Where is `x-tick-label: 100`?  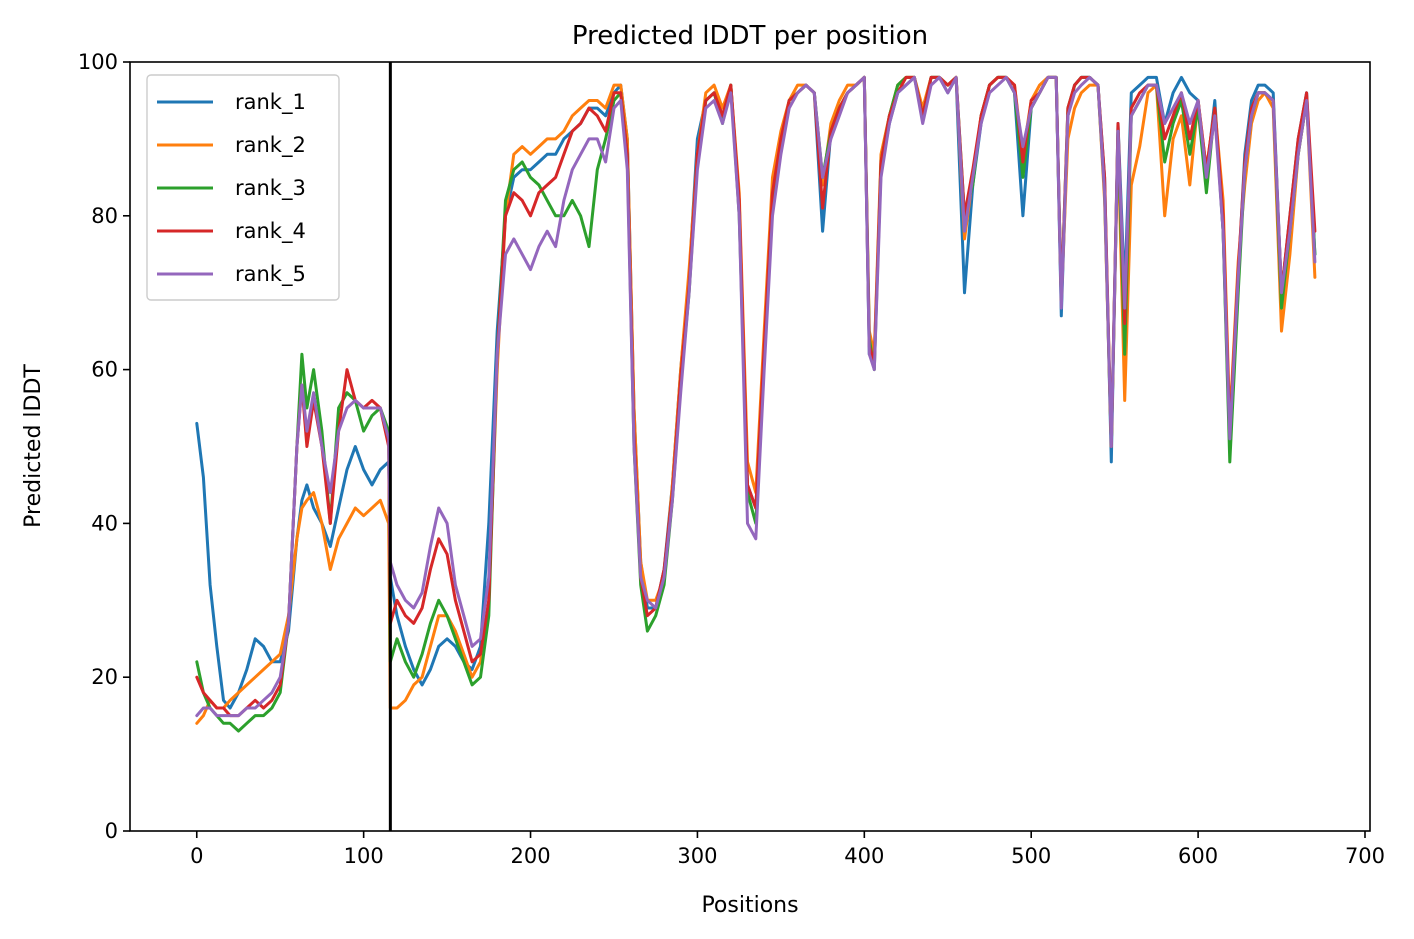 x-tick-label: 100 is located at coordinates (364, 856).